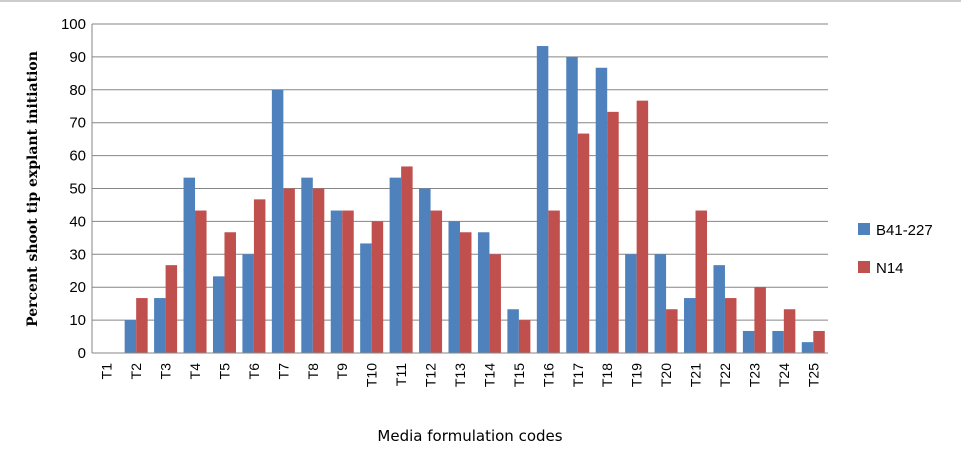 The image size is (961, 450). What do you see at coordinates (307, 265) in the screenshot?
I see `bar-b41-227-t8` at bounding box center [307, 265].